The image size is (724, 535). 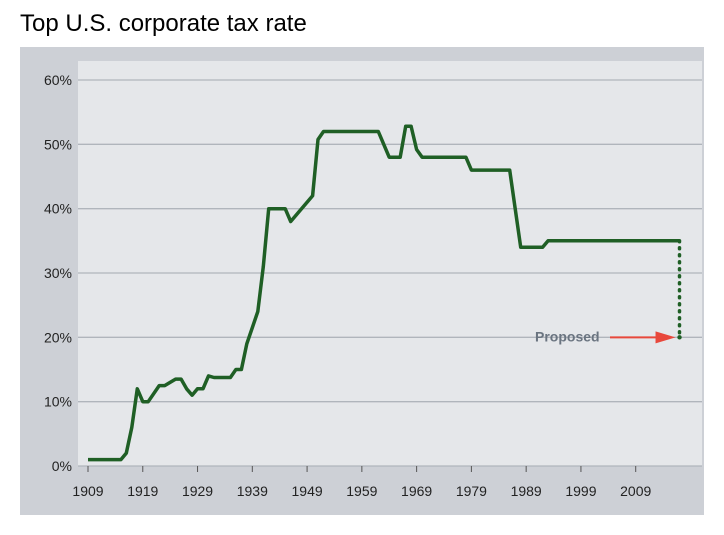 I want to click on y-tick-label: 50%, so click(x=58, y=144).